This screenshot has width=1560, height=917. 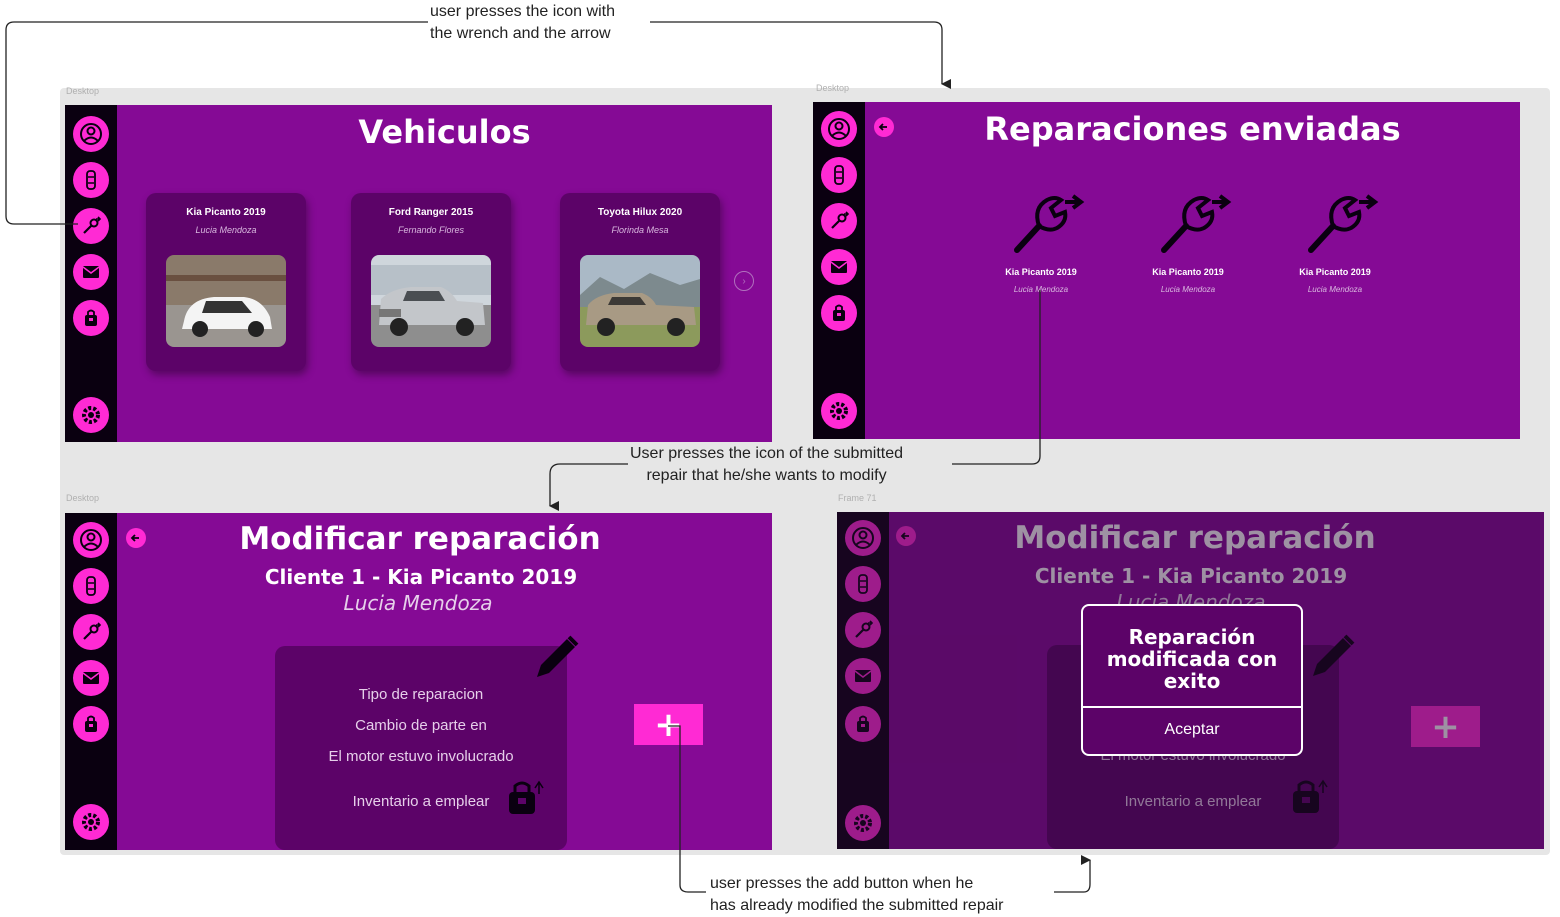 I want to click on vehicle-card: Ford Ranger 2015 Fernando Flores, so click(x=431, y=282).